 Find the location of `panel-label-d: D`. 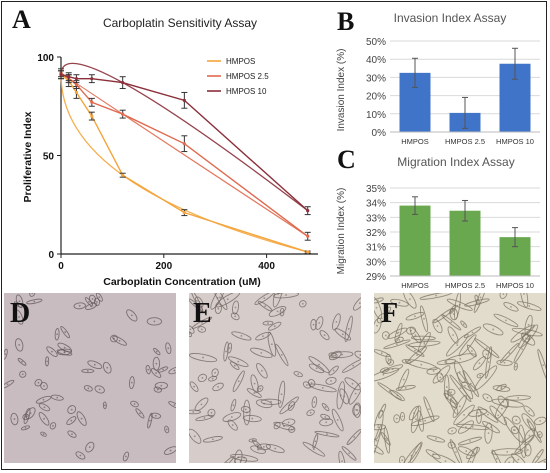

panel-label-d: D is located at coordinates (20, 313).